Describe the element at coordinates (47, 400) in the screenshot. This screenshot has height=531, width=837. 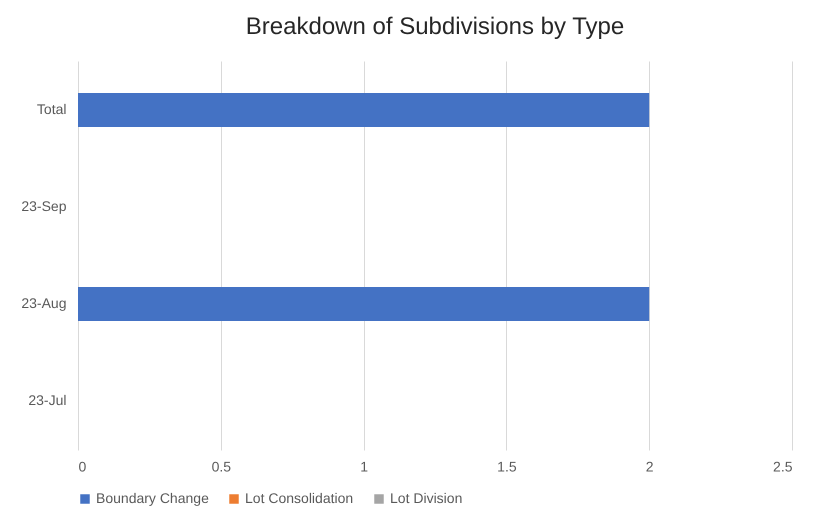
I see `y-tick-label: 23-Jul` at that location.